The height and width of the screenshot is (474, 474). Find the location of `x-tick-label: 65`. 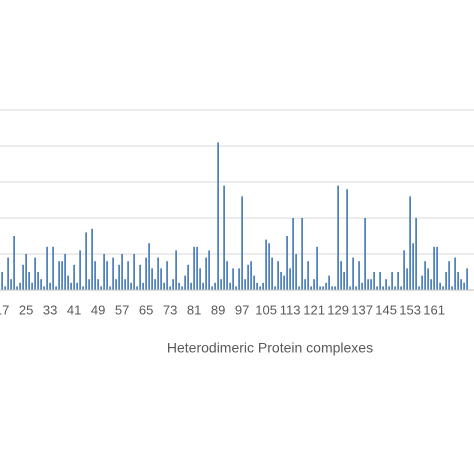

x-tick-label: 65 is located at coordinates (146, 309).